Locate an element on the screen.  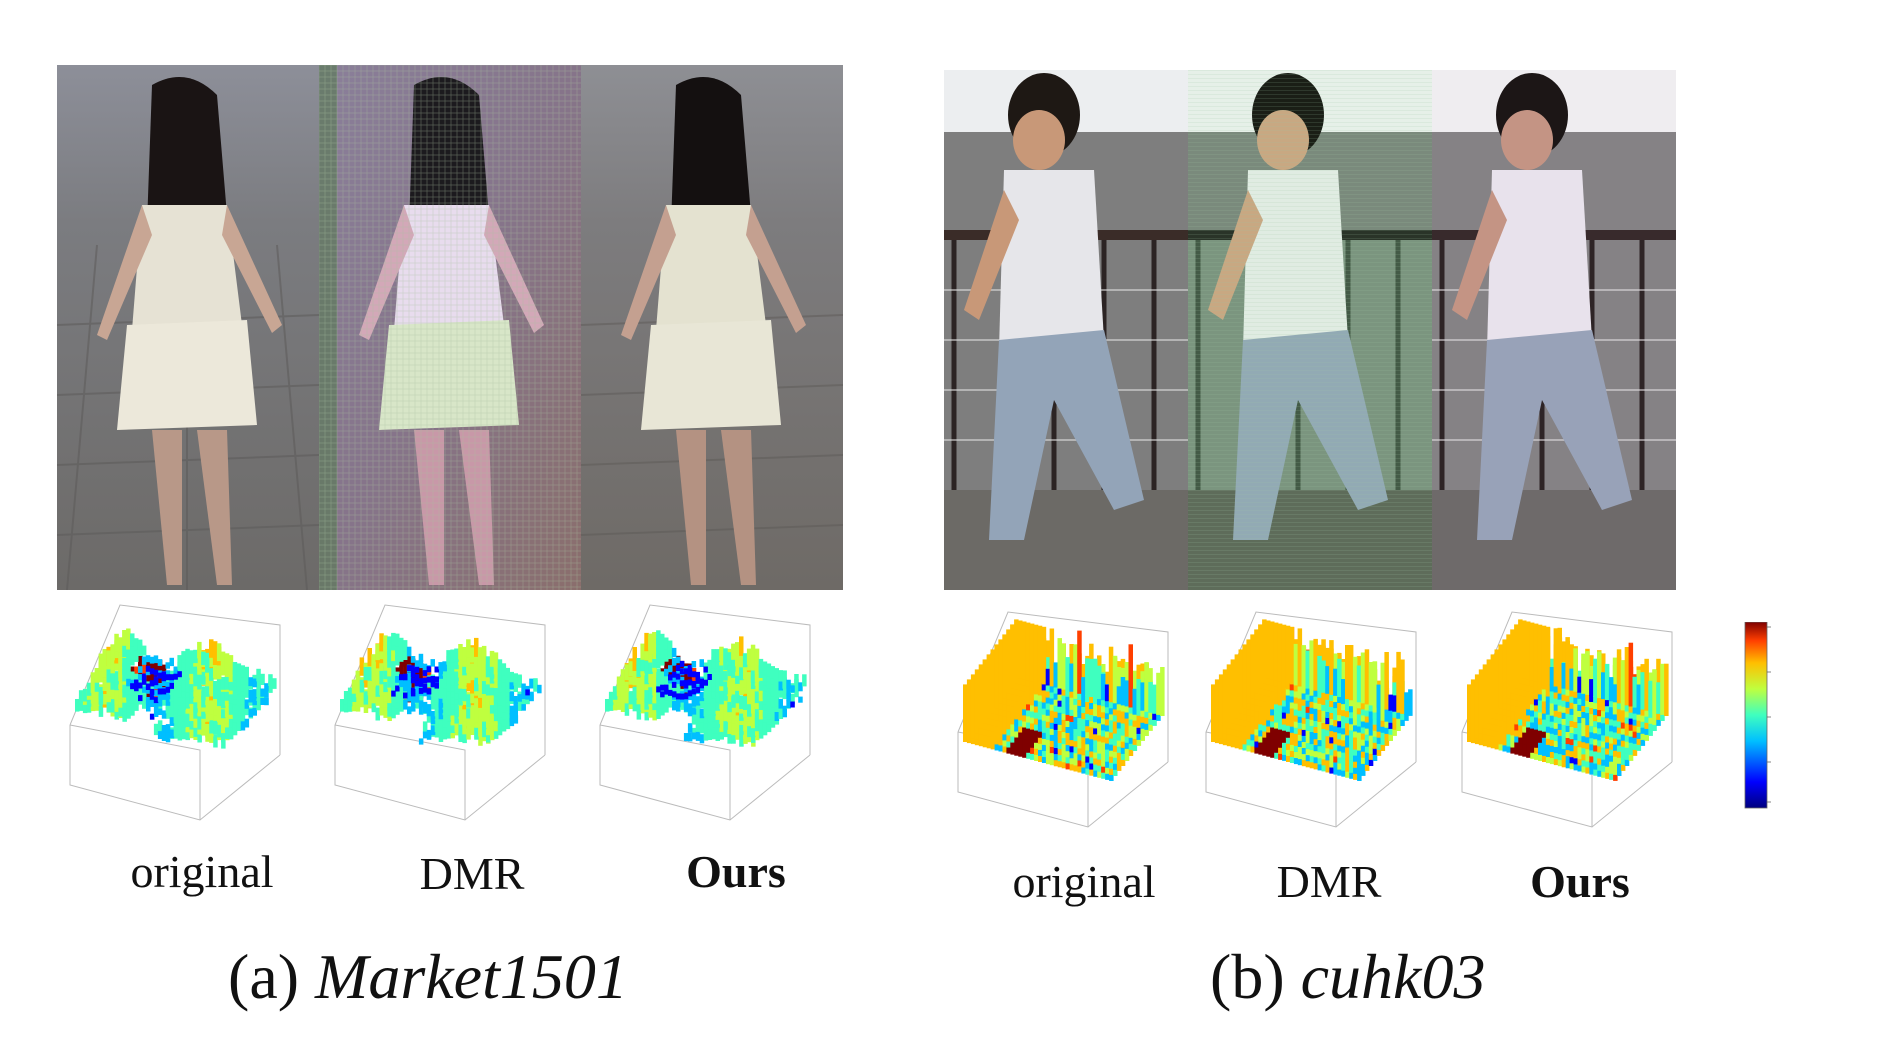
cuhk03-method-label-original: original is located at coordinates (1084, 881).